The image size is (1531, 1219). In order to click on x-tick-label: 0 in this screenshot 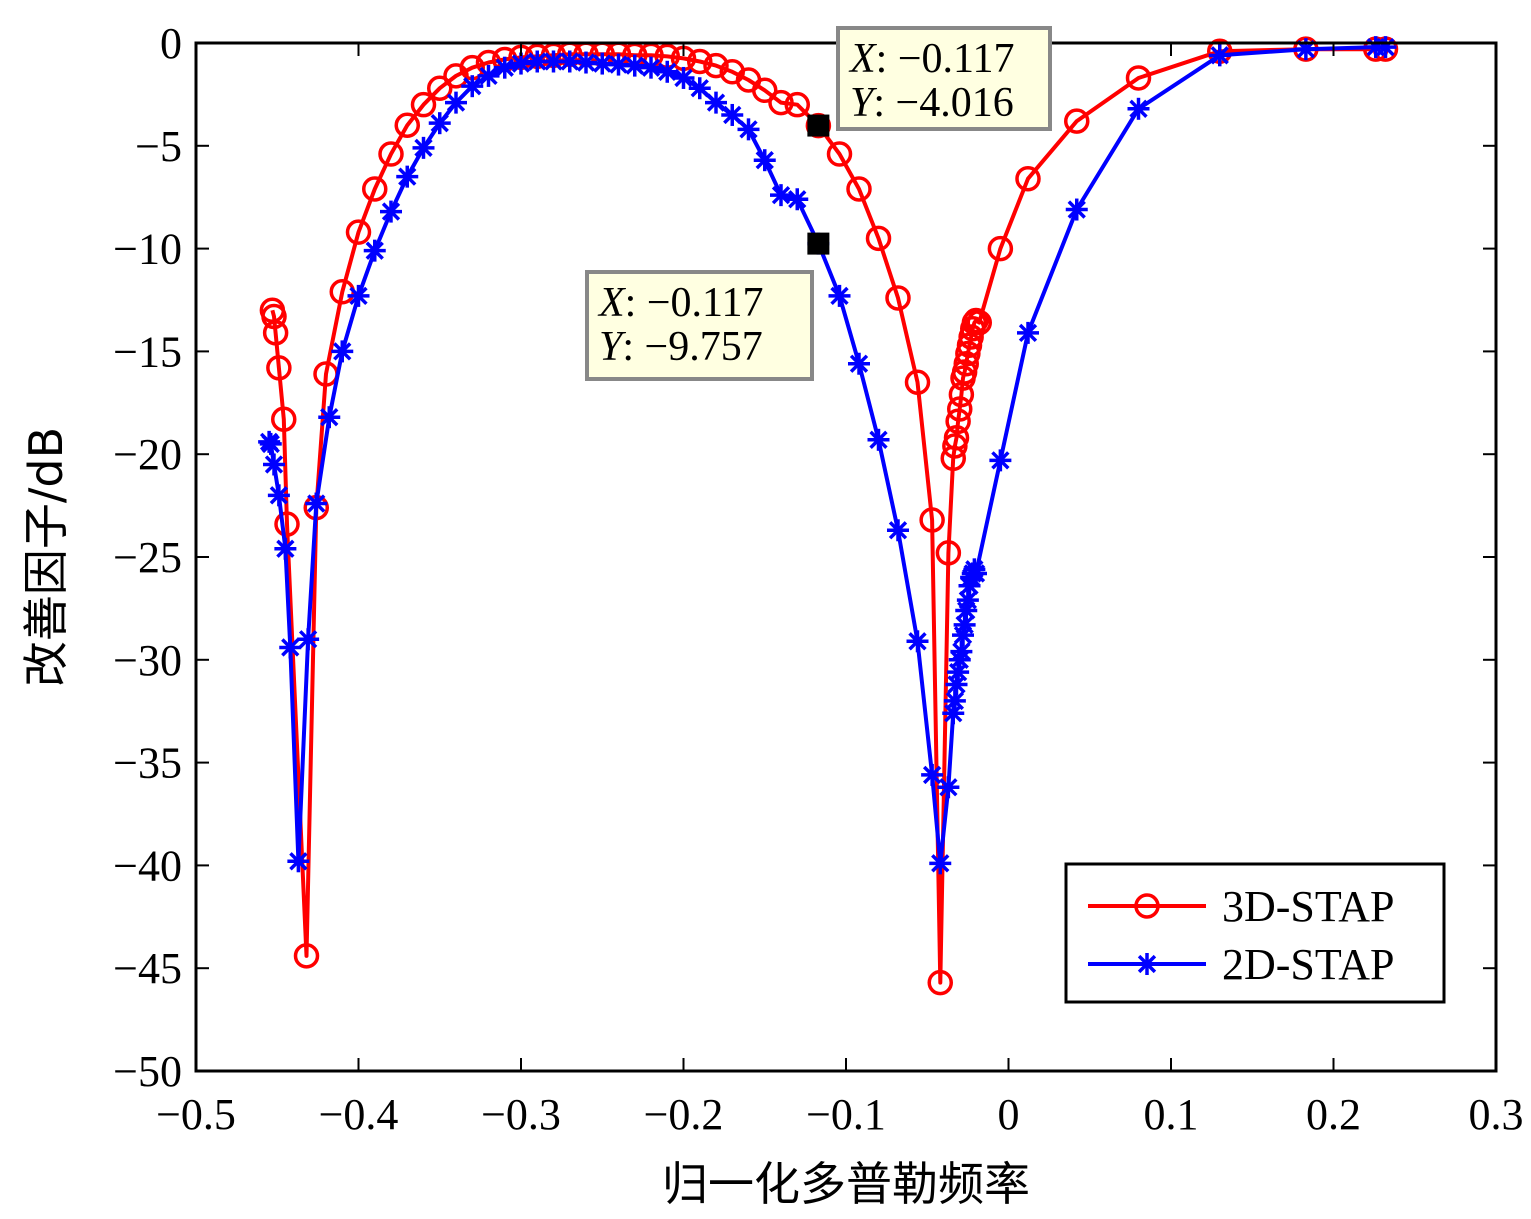, I will do `click(1009, 1114)`.